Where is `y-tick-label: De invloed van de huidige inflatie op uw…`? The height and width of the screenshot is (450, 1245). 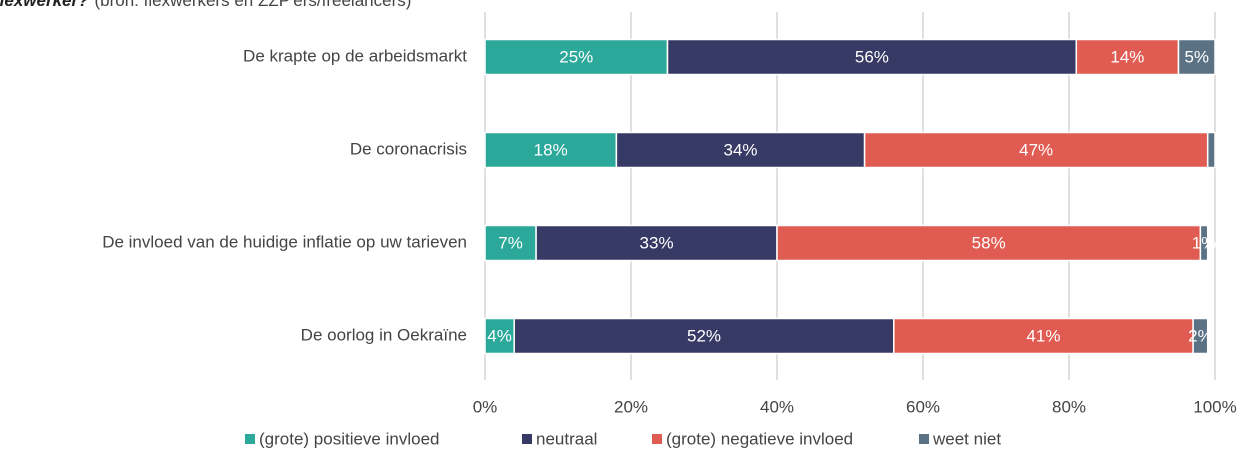
y-tick-label: De invloed van de huidige inflatie op uw… is located at coordinates (284, 241).